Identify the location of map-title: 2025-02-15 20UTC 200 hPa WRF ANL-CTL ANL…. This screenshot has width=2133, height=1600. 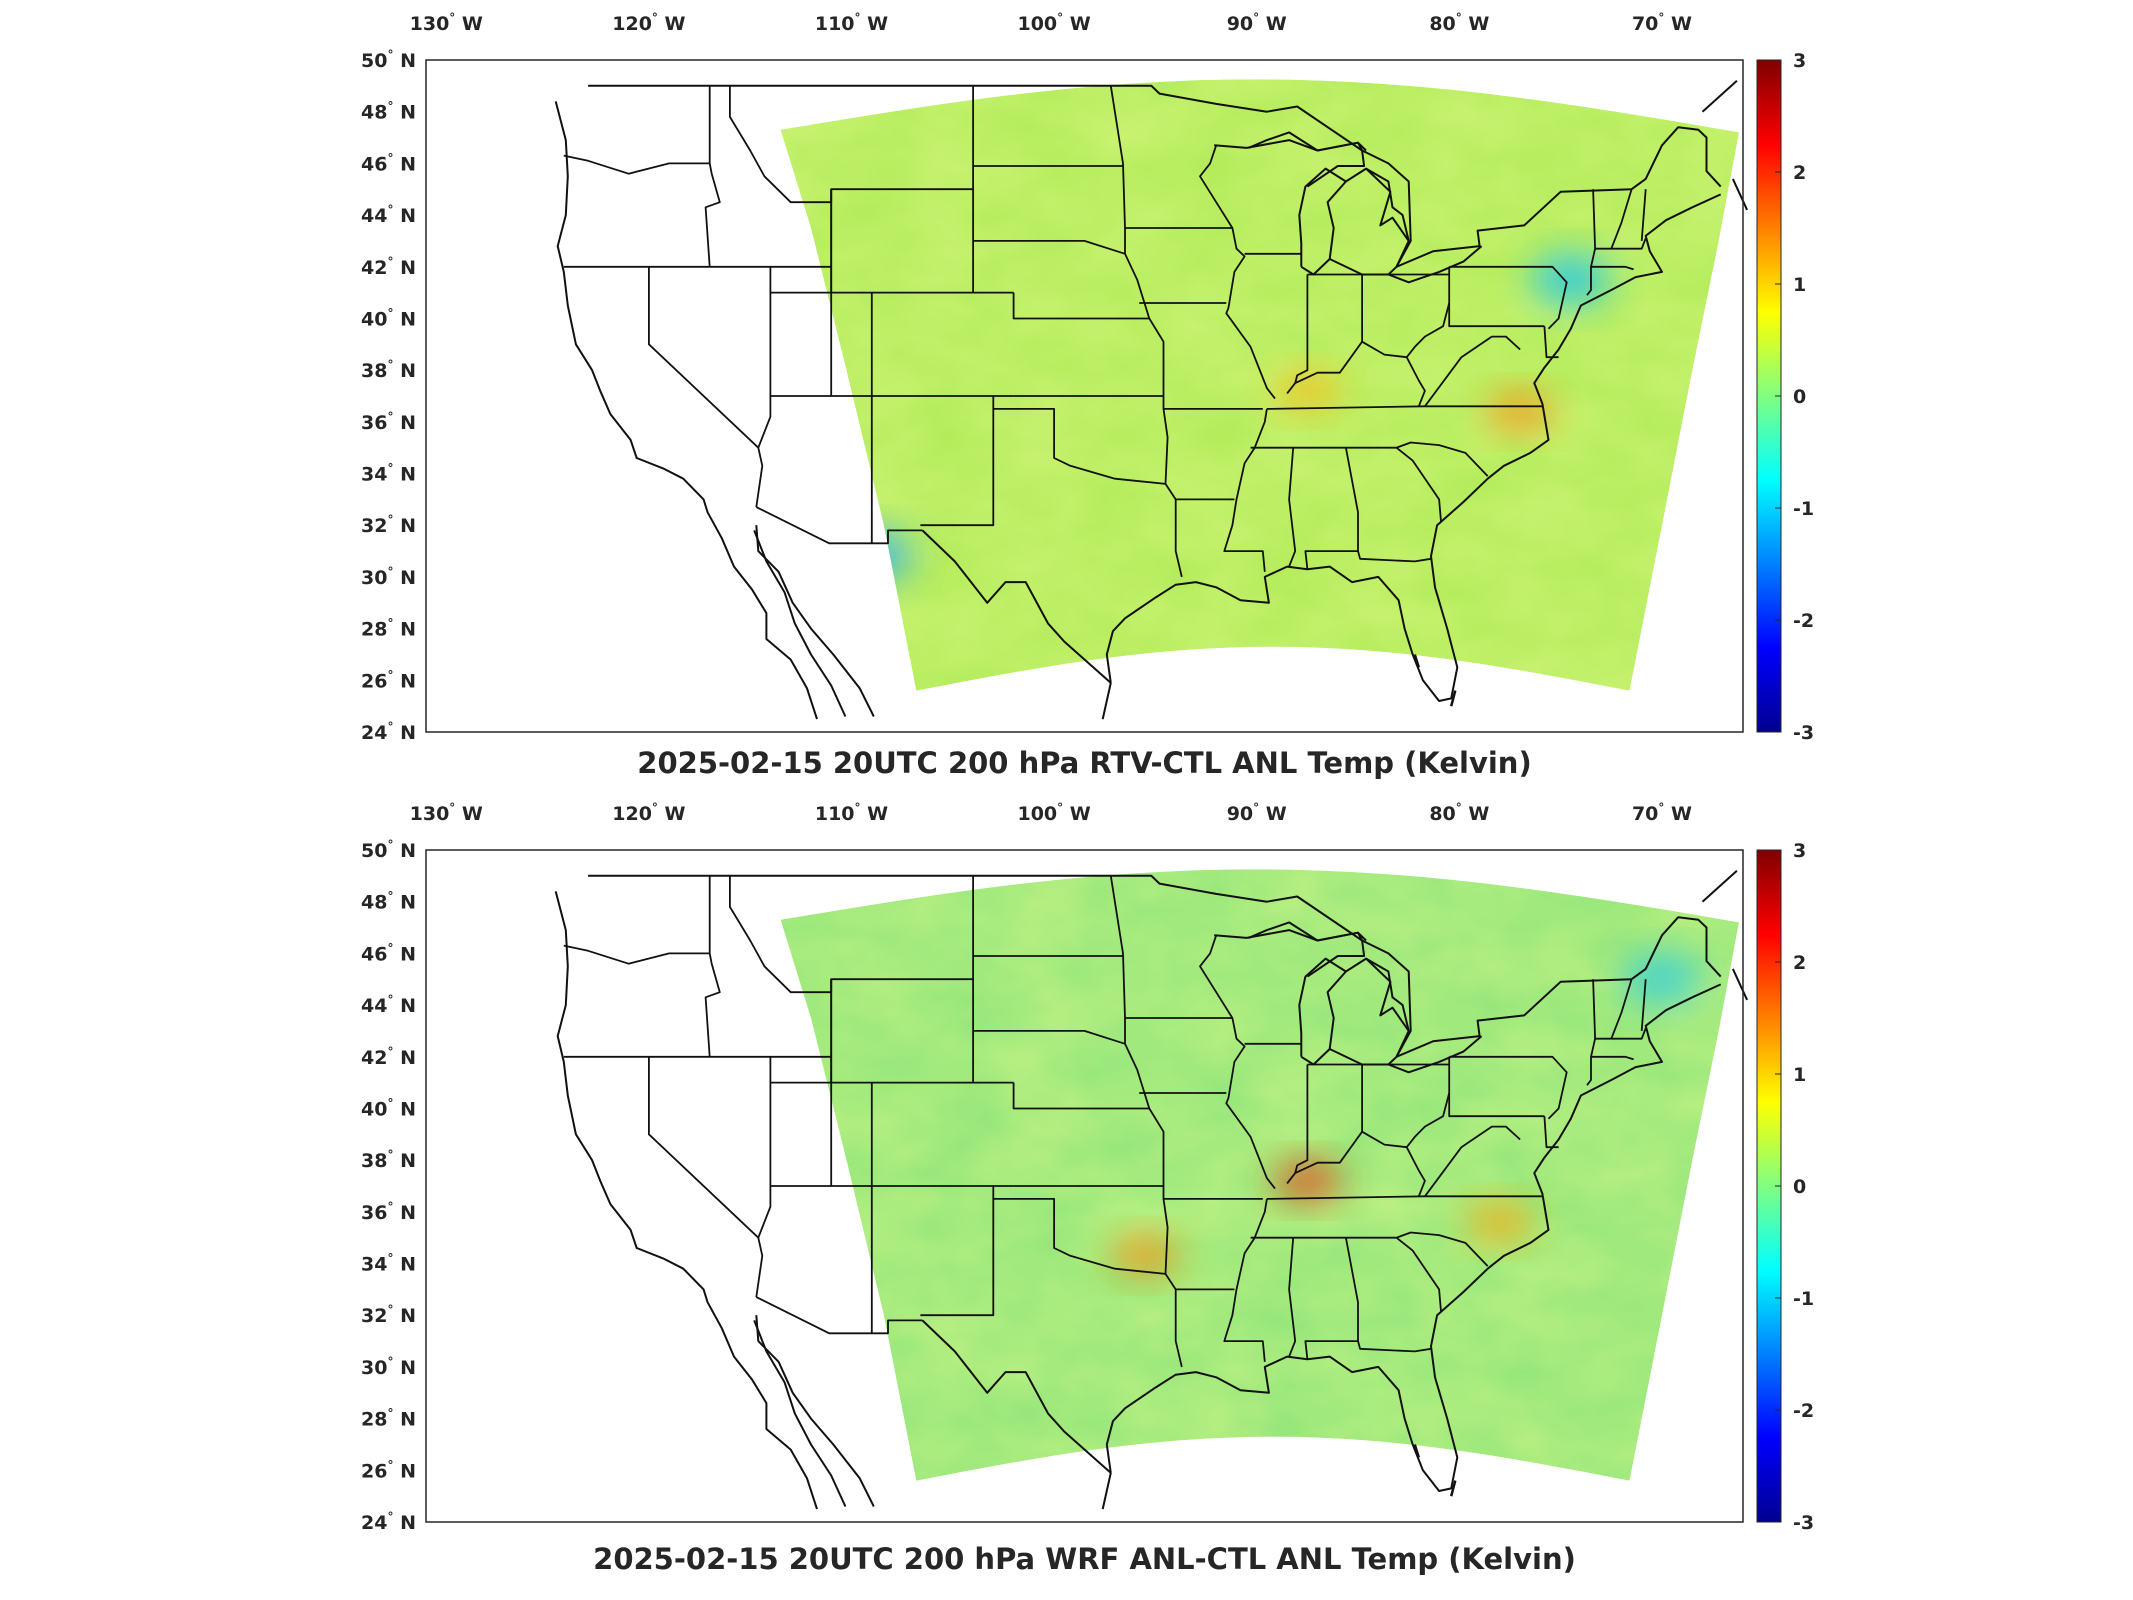
(1084, 1559).